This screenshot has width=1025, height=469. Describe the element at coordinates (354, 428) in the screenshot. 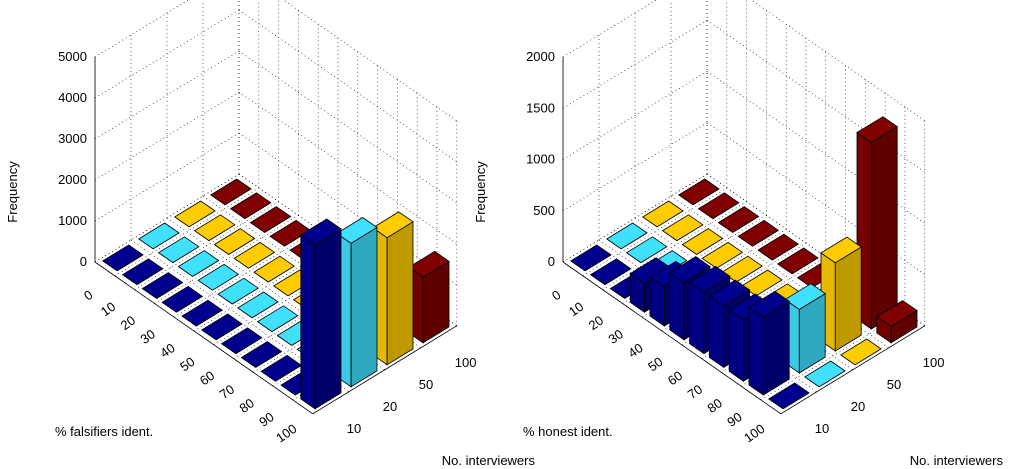

I see `y-tick-label: 10` at that location.